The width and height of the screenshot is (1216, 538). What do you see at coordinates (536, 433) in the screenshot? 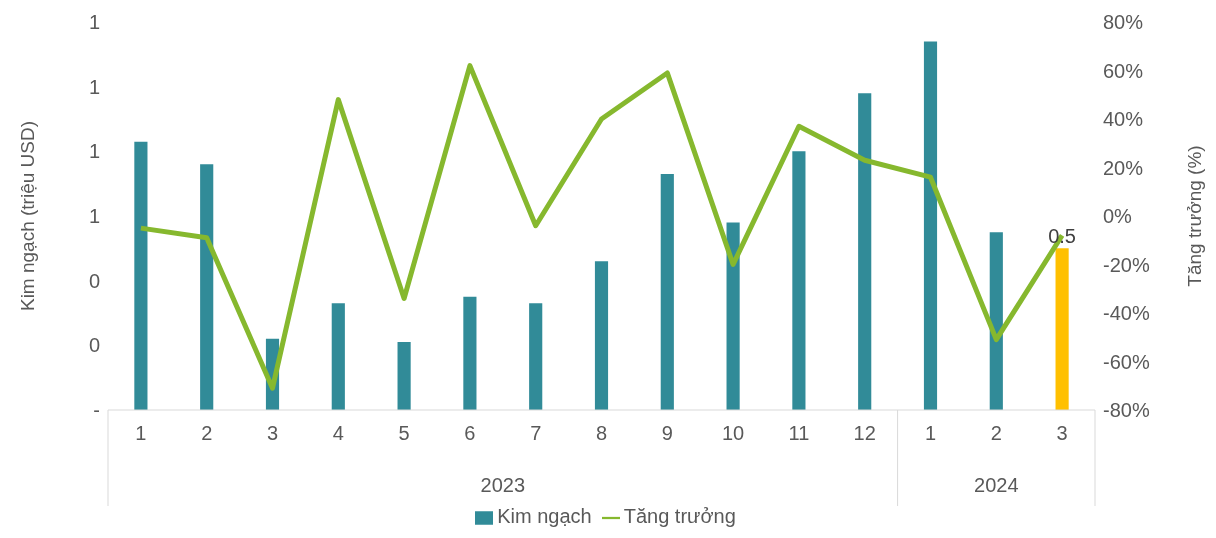
I see `x-tick-label: 7` at bounding box center [536, 433].